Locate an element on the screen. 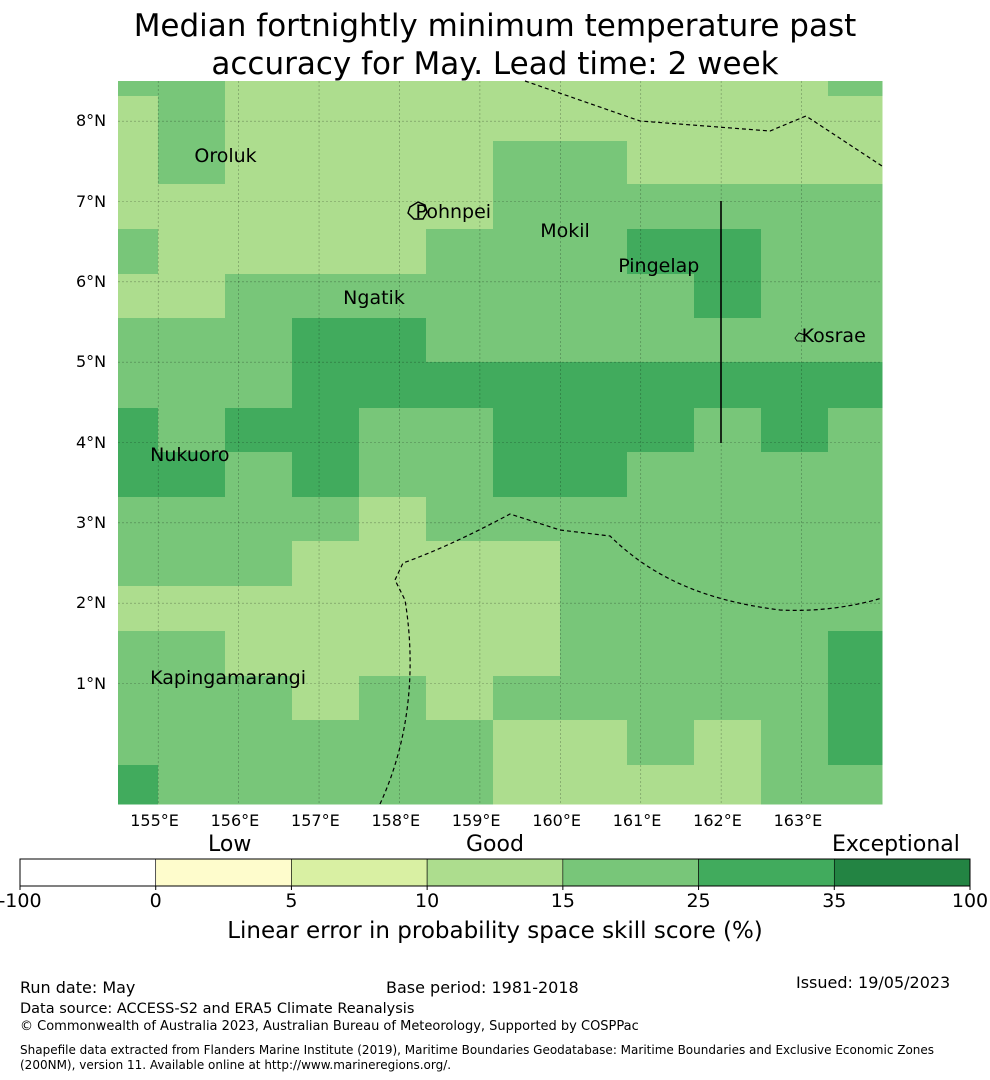 Image resolution: width=990 pixels, height=1080 pixels. place-label: Ngatik is located at coordinates (374, 297).